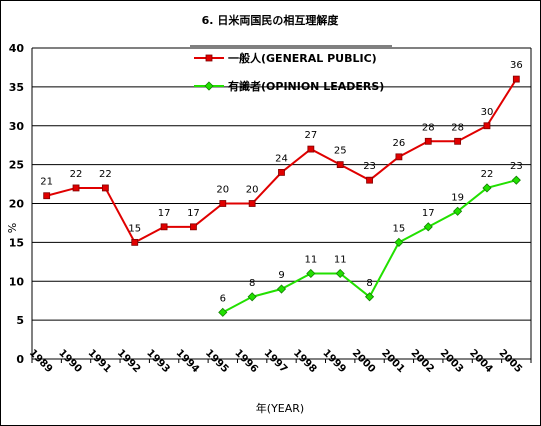 The image size is (541, 426). I want to click on data-label: 36, so click(516, 65).